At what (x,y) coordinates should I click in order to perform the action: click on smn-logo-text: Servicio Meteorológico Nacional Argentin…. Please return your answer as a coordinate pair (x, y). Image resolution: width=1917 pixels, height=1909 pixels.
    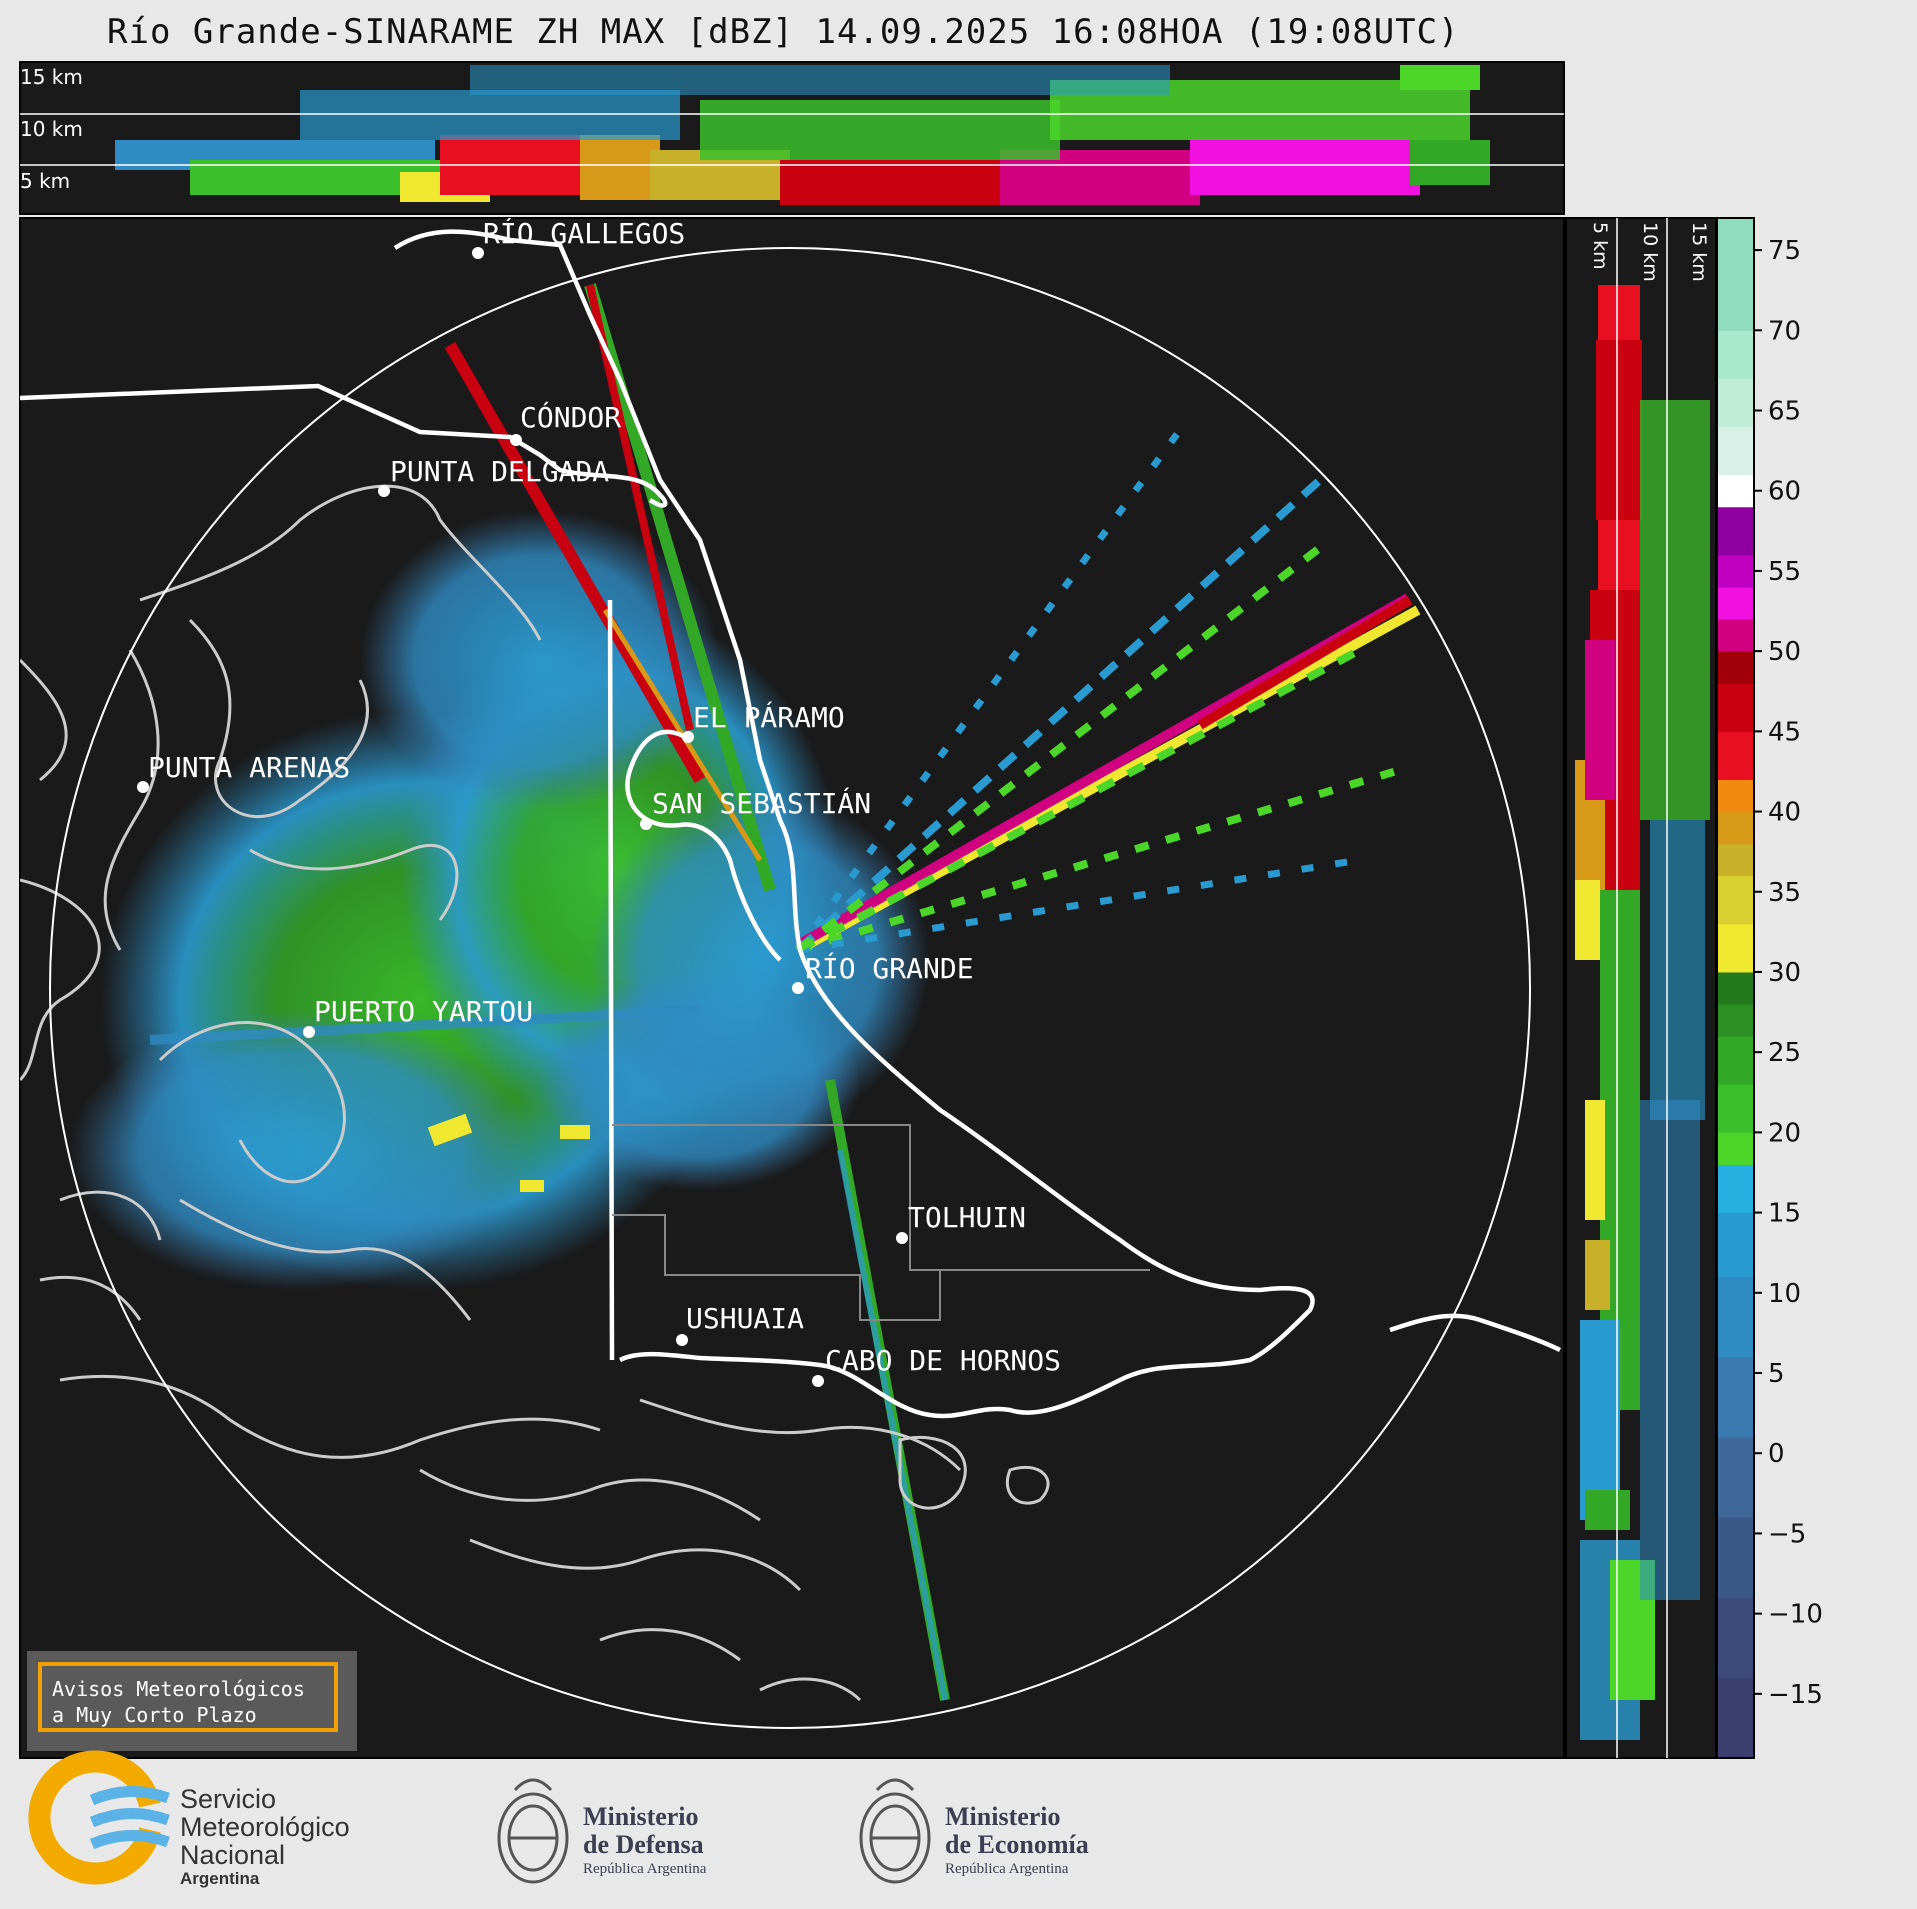
    Looking at the image, I should click on (265, 1837).